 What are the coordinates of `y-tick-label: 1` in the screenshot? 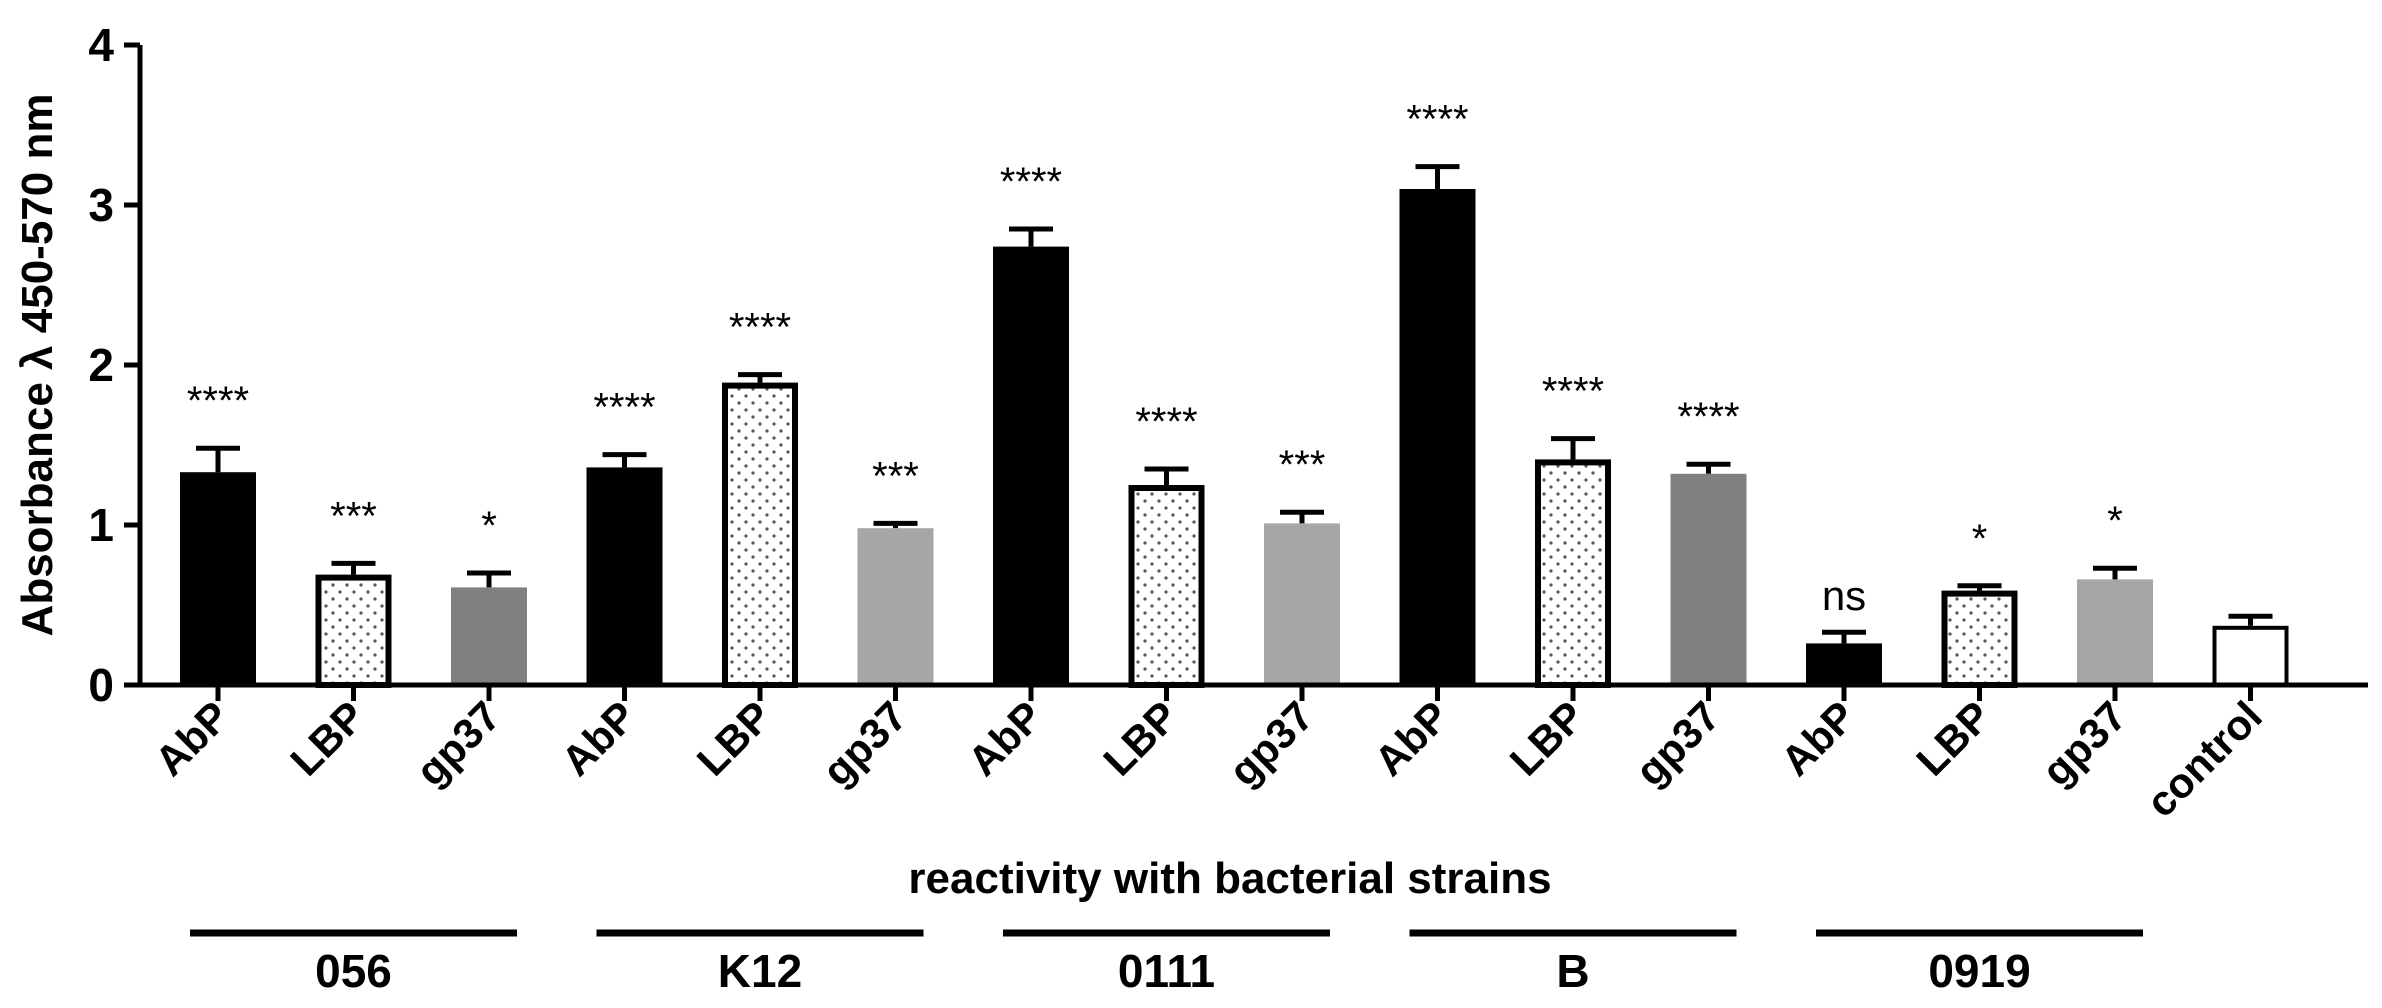 It's located at (101, 525).